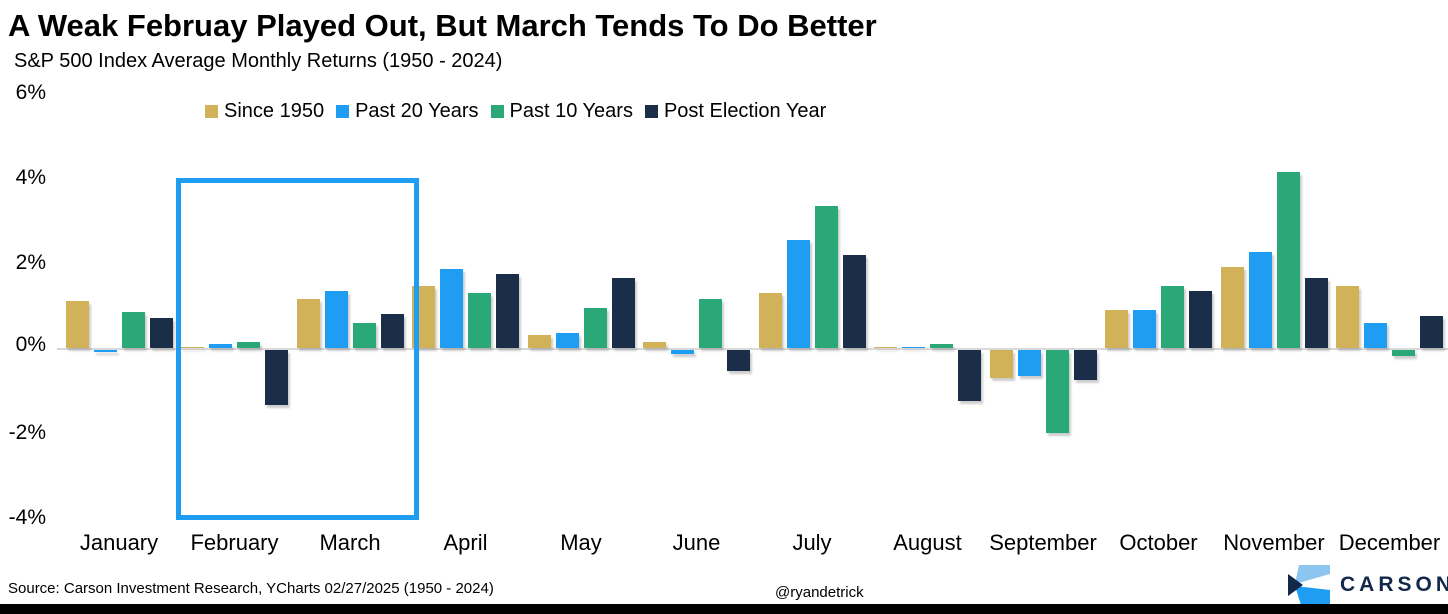 The image size is (1448, 614). I want to click on legend-label: Since 1950, so click(274, 111).